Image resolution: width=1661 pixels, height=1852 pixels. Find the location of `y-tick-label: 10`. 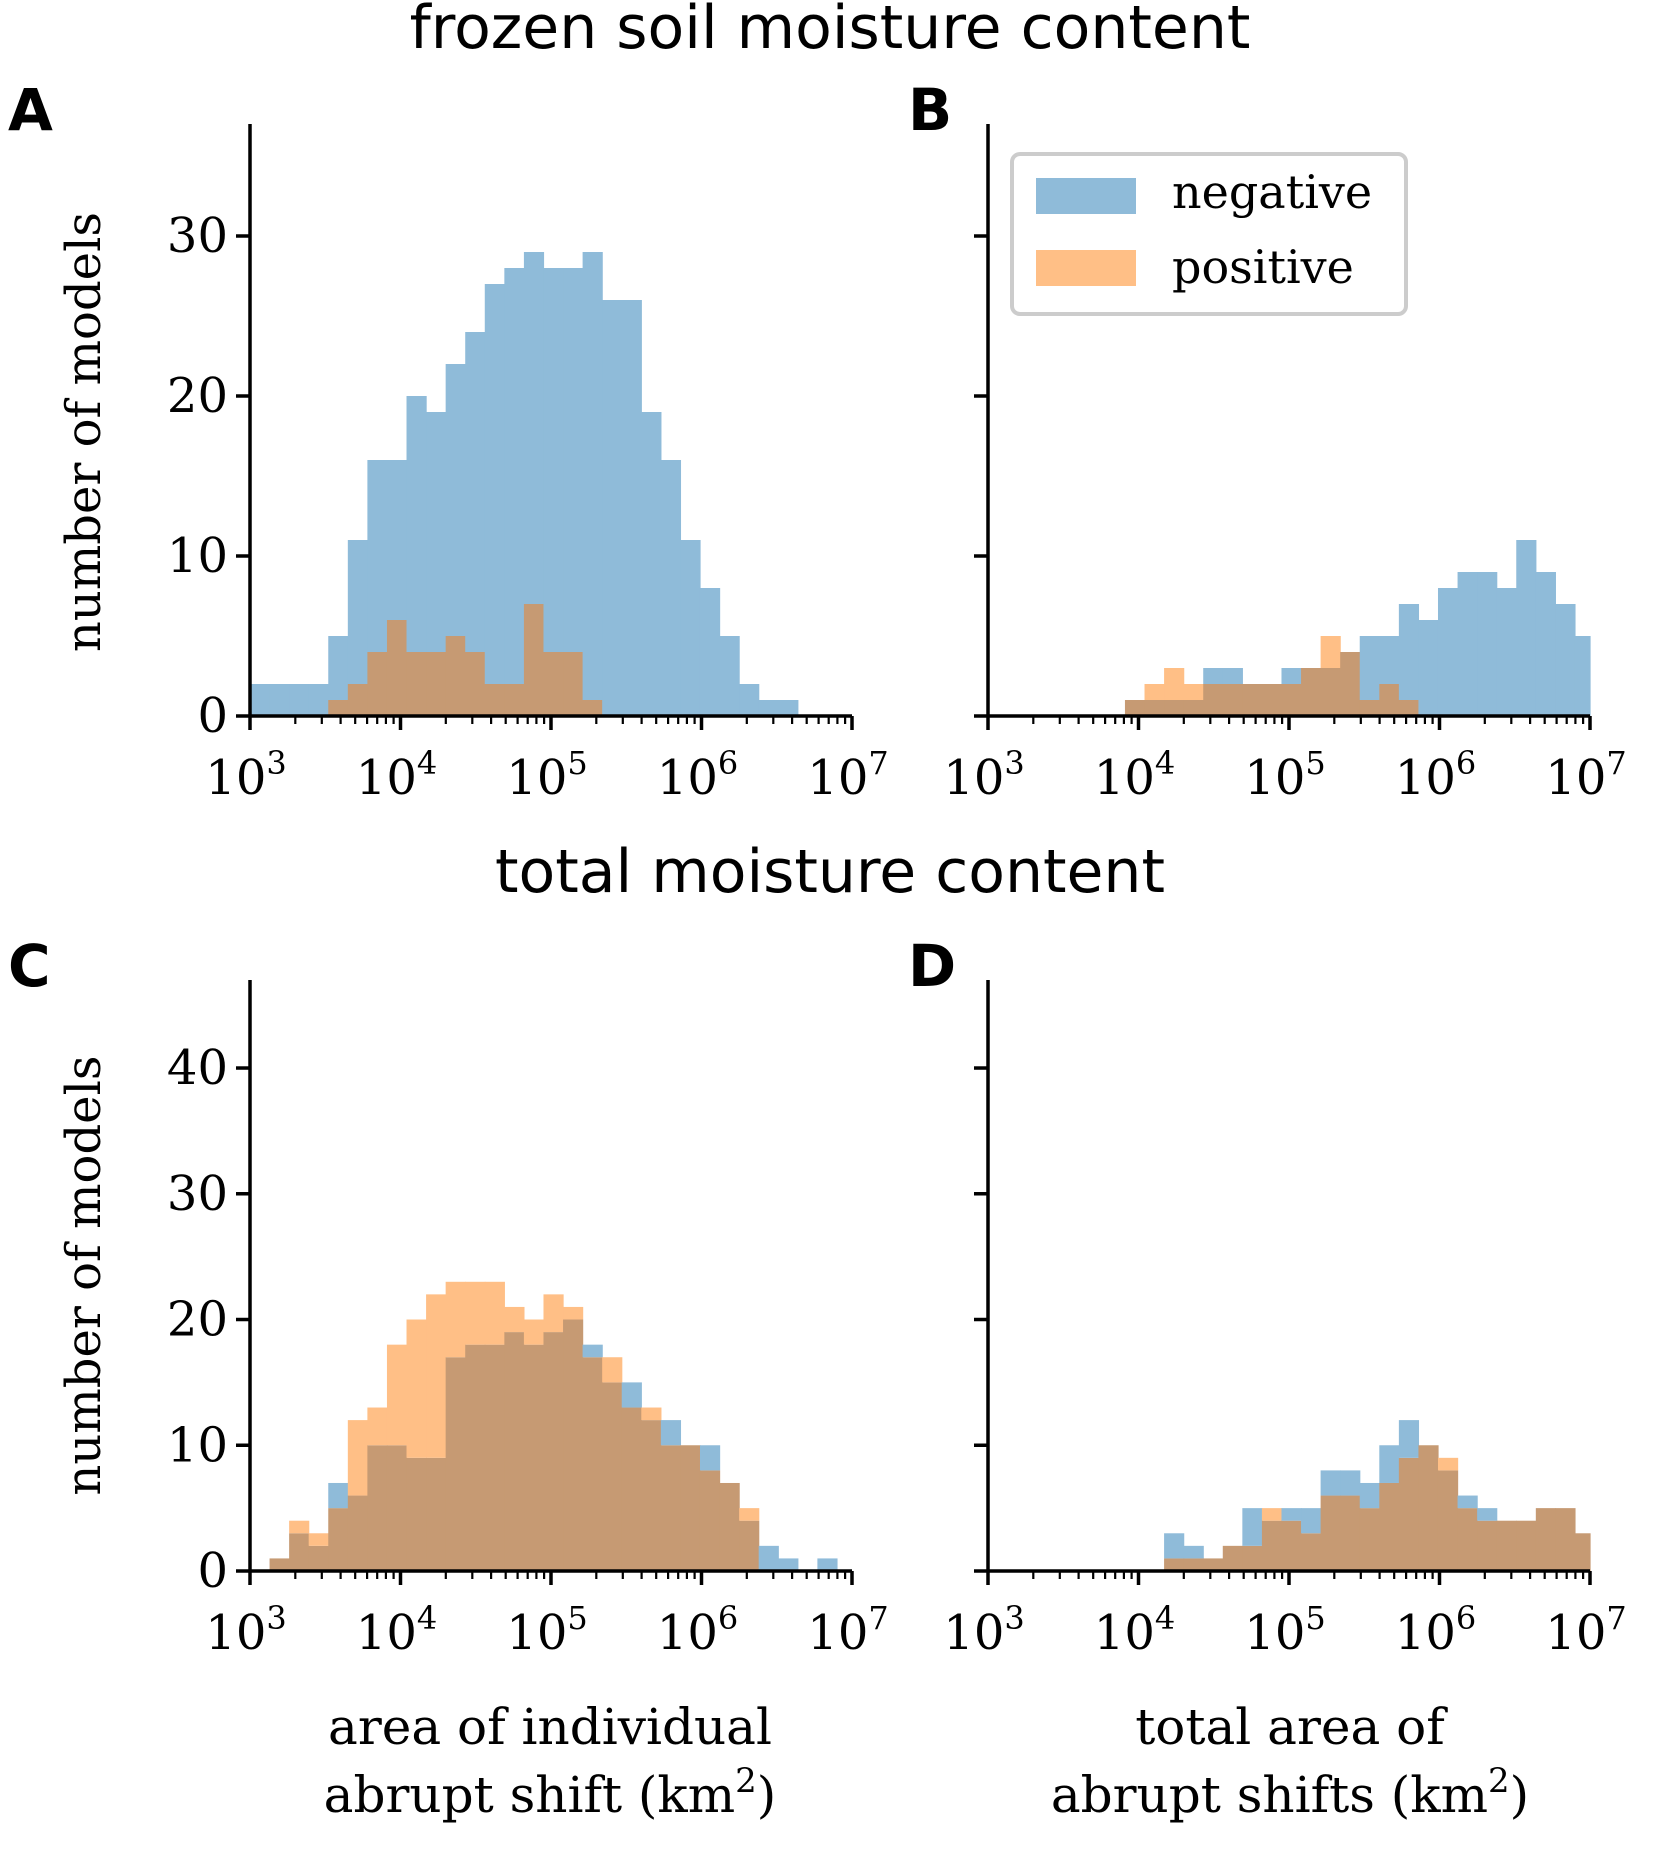

y-tick-label: 10 is located at coordinates (197, 1445).